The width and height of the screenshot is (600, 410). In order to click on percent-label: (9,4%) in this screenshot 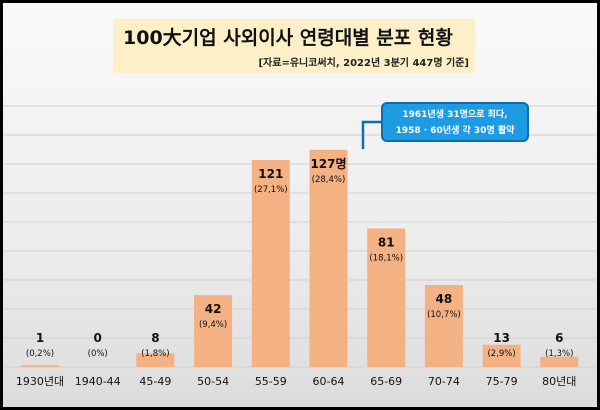, I will do `click(213, 325)`.